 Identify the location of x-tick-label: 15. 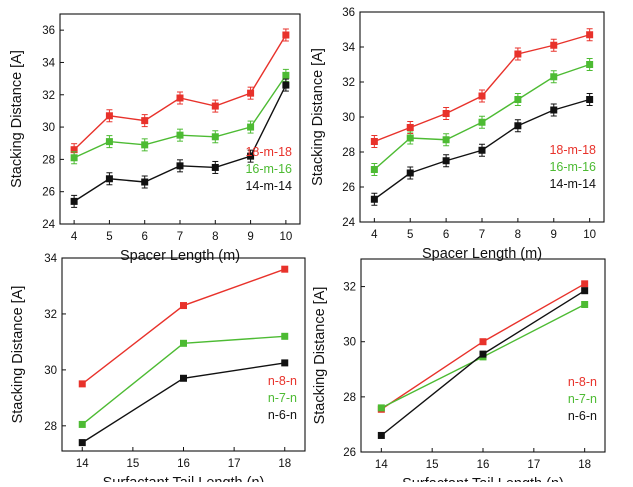
(432, 465).